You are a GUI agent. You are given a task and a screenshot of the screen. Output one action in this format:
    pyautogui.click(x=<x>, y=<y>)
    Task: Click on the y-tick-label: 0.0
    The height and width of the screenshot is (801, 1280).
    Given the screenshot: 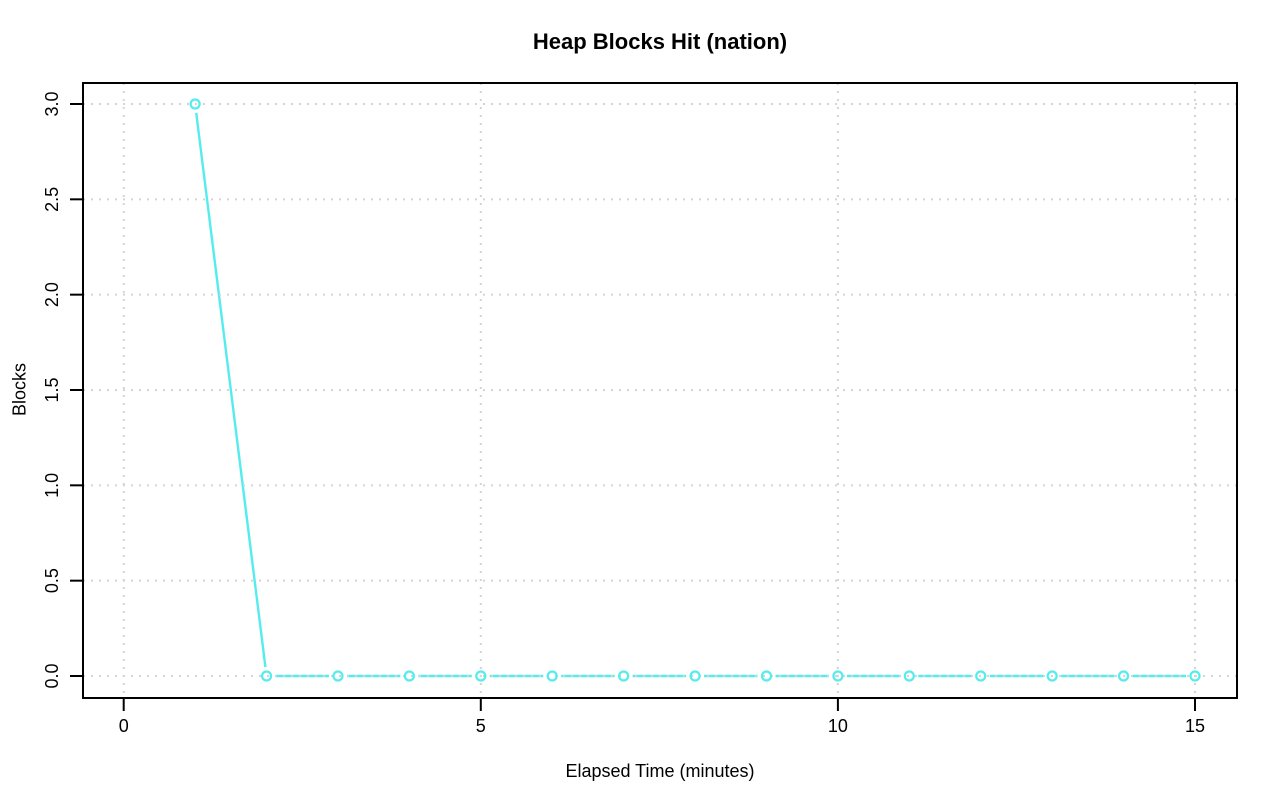 What is the action you would take?
    pyautogui.click(x=52, y=675)
    